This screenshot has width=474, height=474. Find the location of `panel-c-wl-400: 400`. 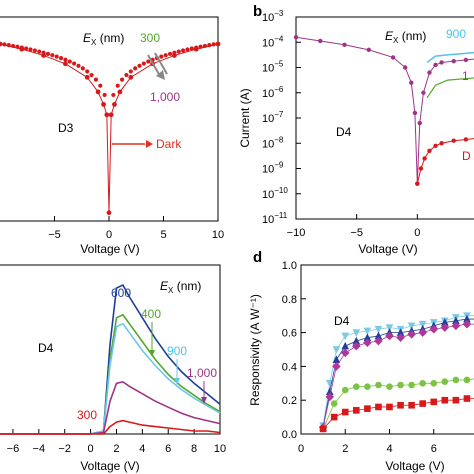

panel-c-wl-400: 400 is located at coordinates (151, 314).